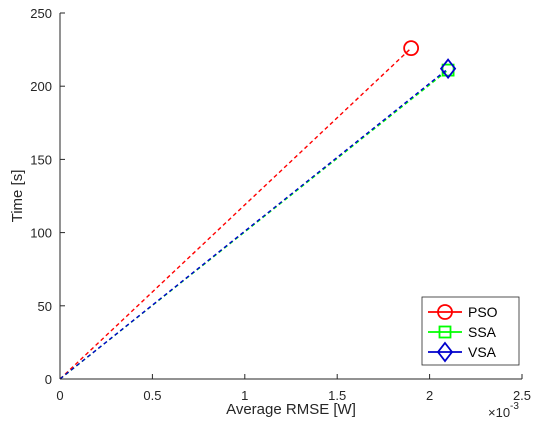 The height and width of the screenshot is (433, 550). What do you see at coordinates (293, 388) in the screenshot?
I see `x-ticks: 0 0.5 1 1.5 2 2.5` at bounding box center [293, 388].